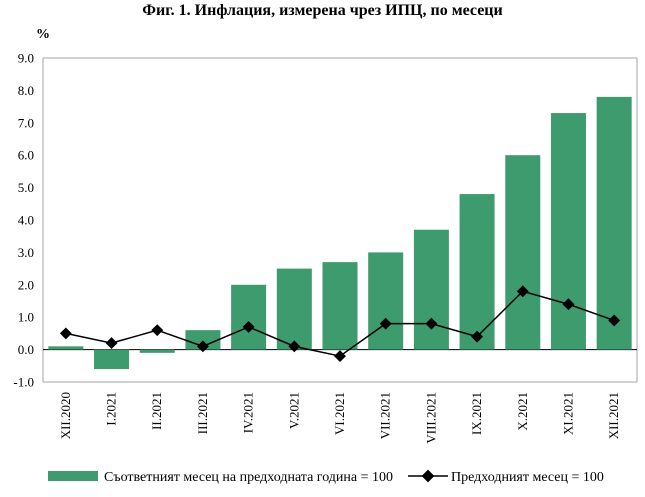  Describe the element at coordinates (156, 411) in the screenshot. I see `x-tick-label: II.2021` at that location.